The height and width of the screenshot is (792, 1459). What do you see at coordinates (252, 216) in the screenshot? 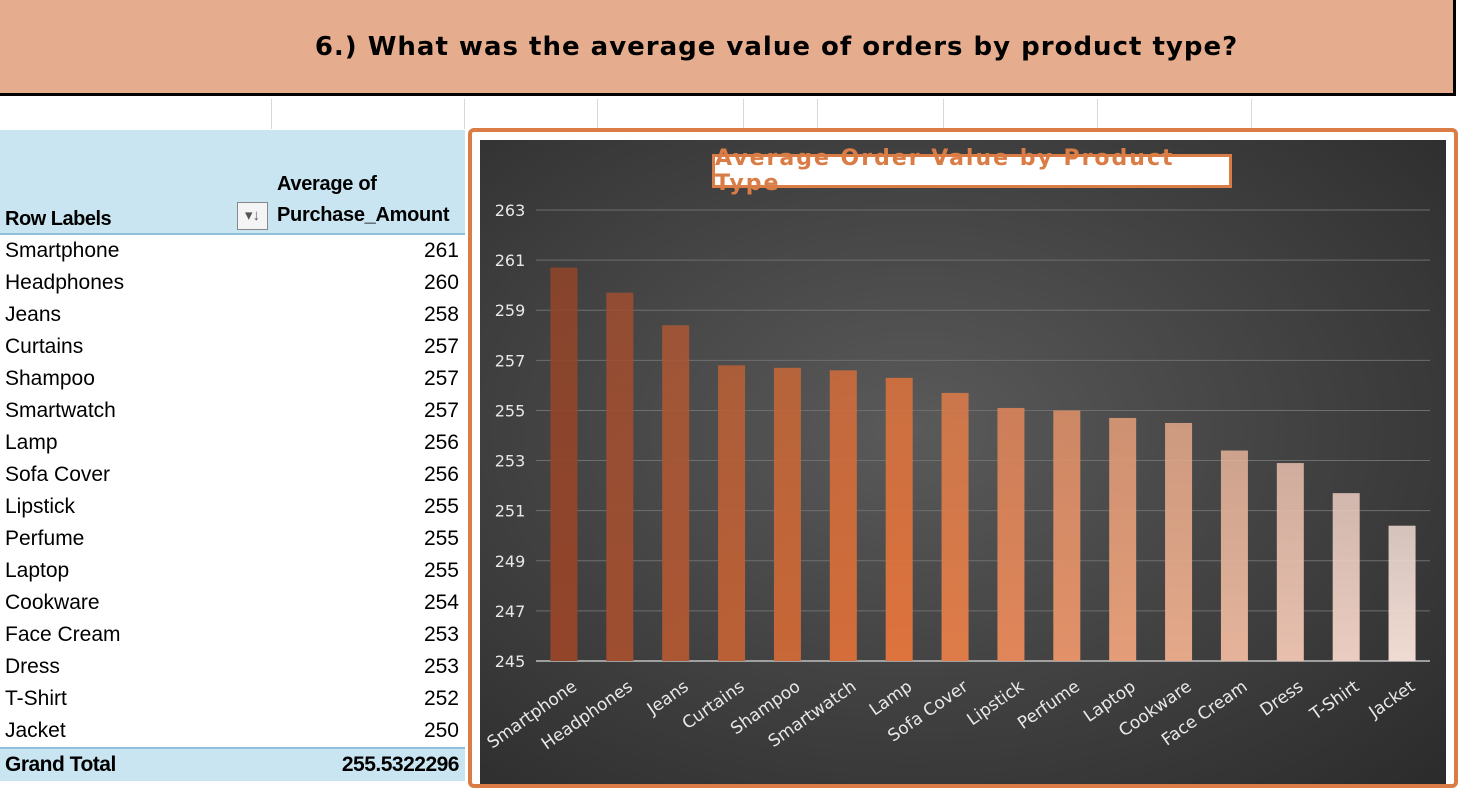
I see `filter-dropdown-button: ▾↓` at bounding box center [252, 216].